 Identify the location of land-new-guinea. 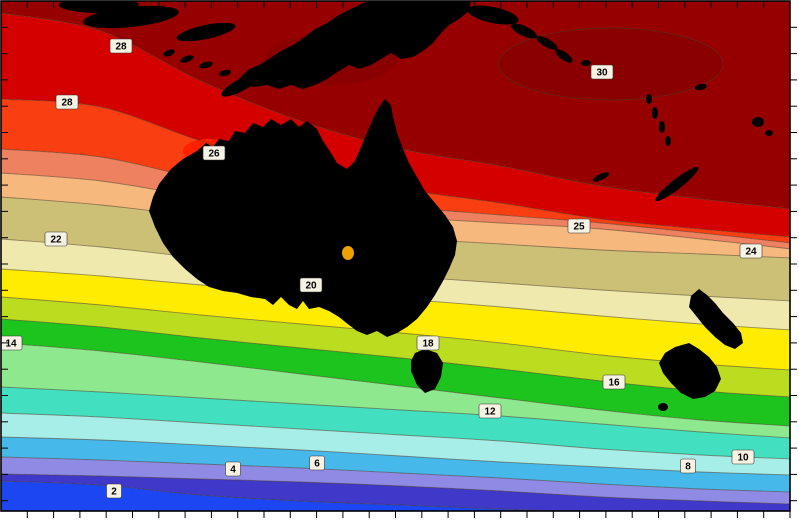
(355, 45).